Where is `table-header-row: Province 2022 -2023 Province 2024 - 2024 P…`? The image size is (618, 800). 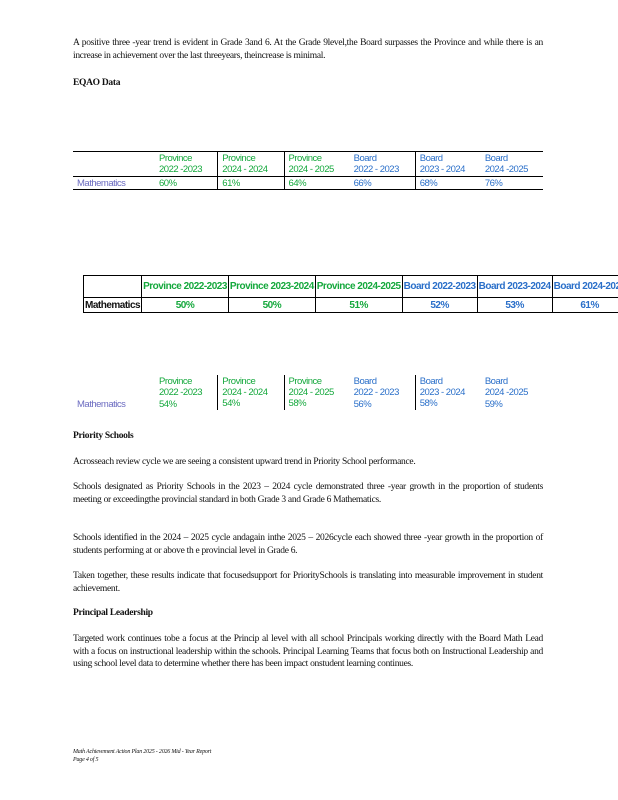 table-header-row: Province 2022 -2023 Province 2024 - 2024 P… is located at coordinates (308, 164).